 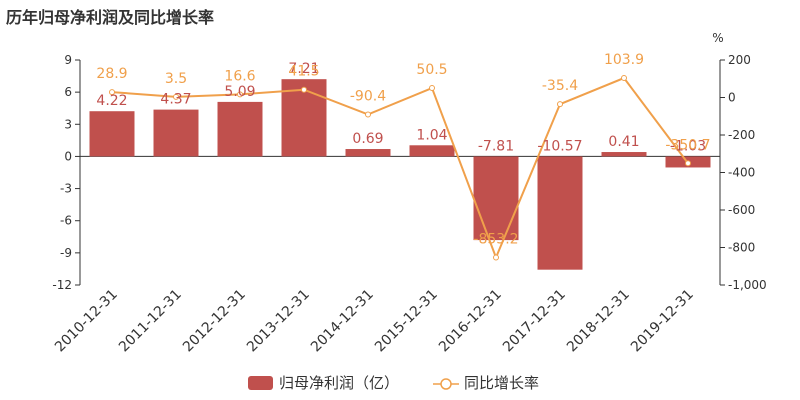 What do you see at coordinates (741, 135) in the screenshot?
I see `right-tick-label: -200` at bounding box center [741, 135].